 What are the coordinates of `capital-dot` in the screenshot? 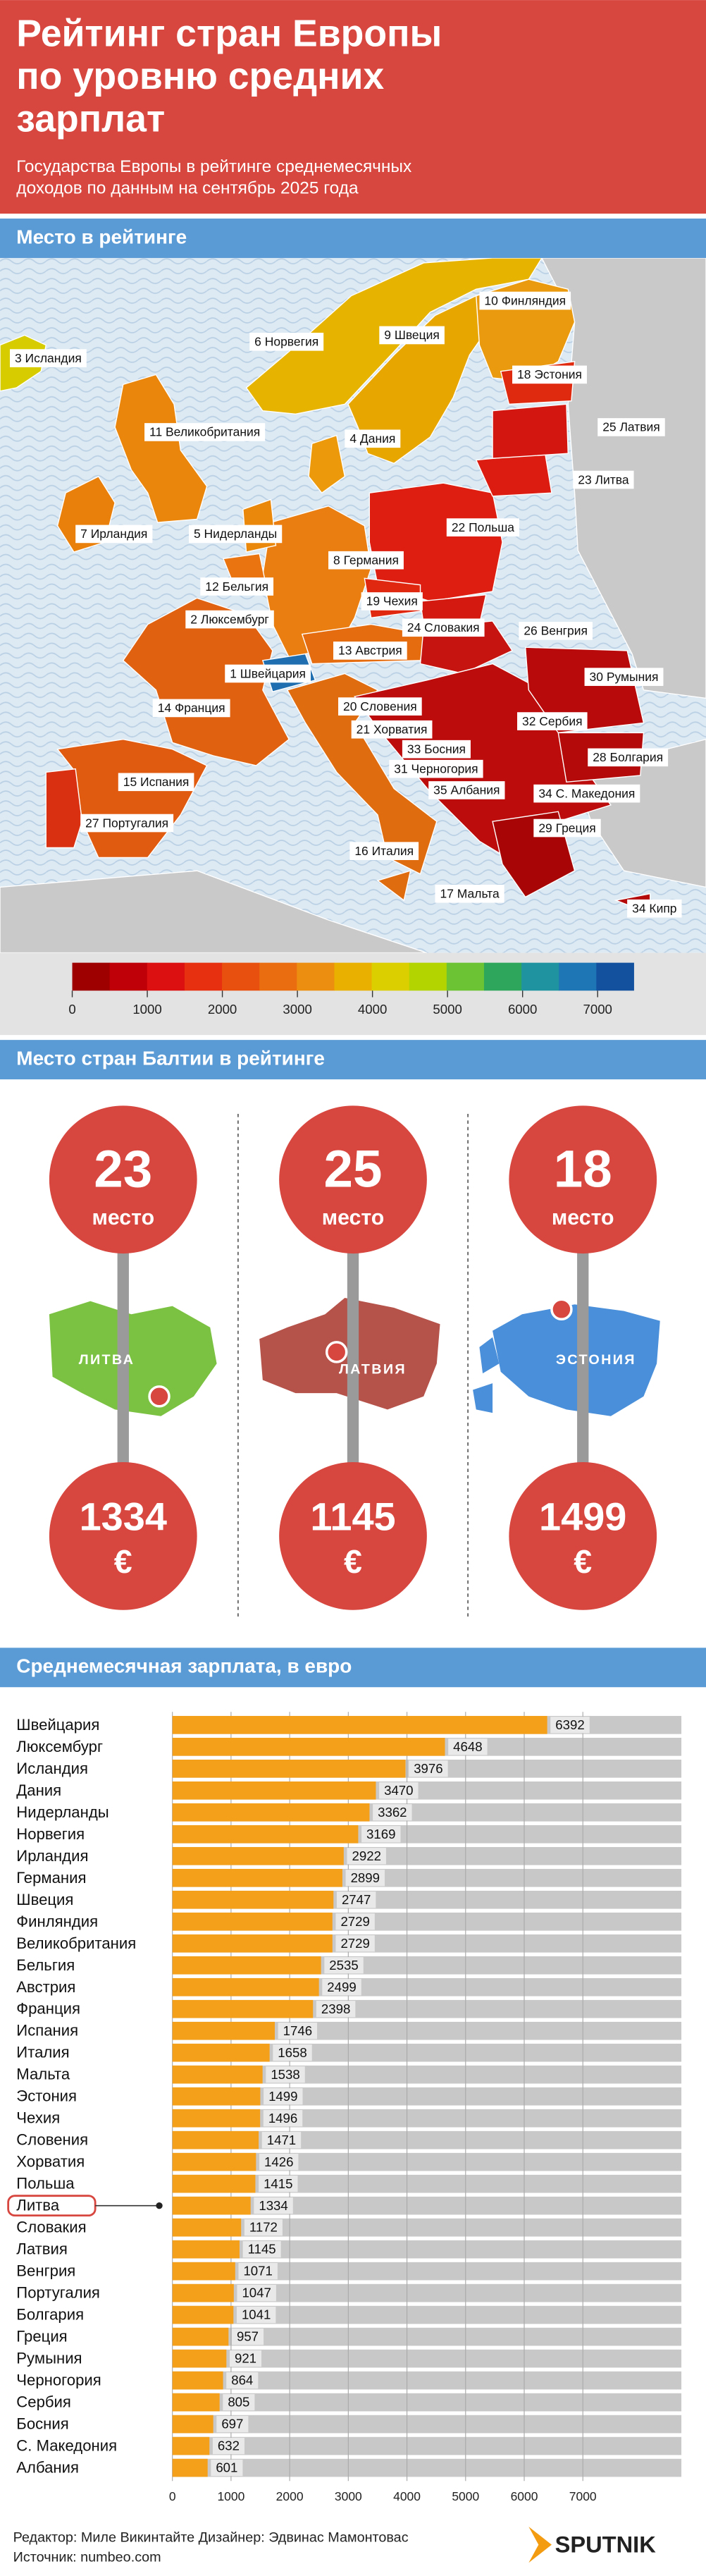 It's located at (159, 1396).